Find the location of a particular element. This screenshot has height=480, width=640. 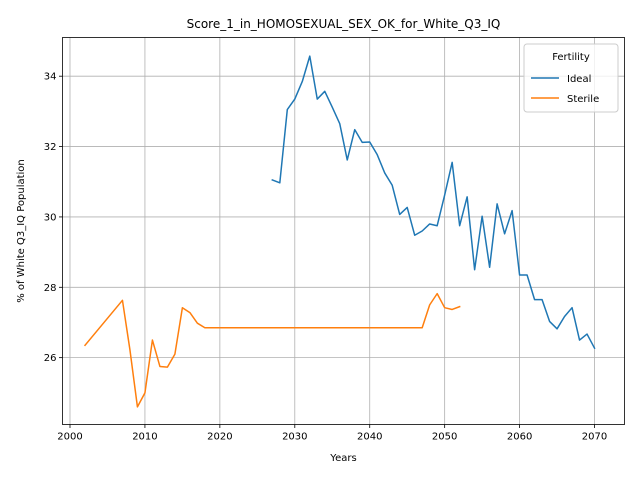

x-tick-label: 2070 is located at coordinates (594, 437).